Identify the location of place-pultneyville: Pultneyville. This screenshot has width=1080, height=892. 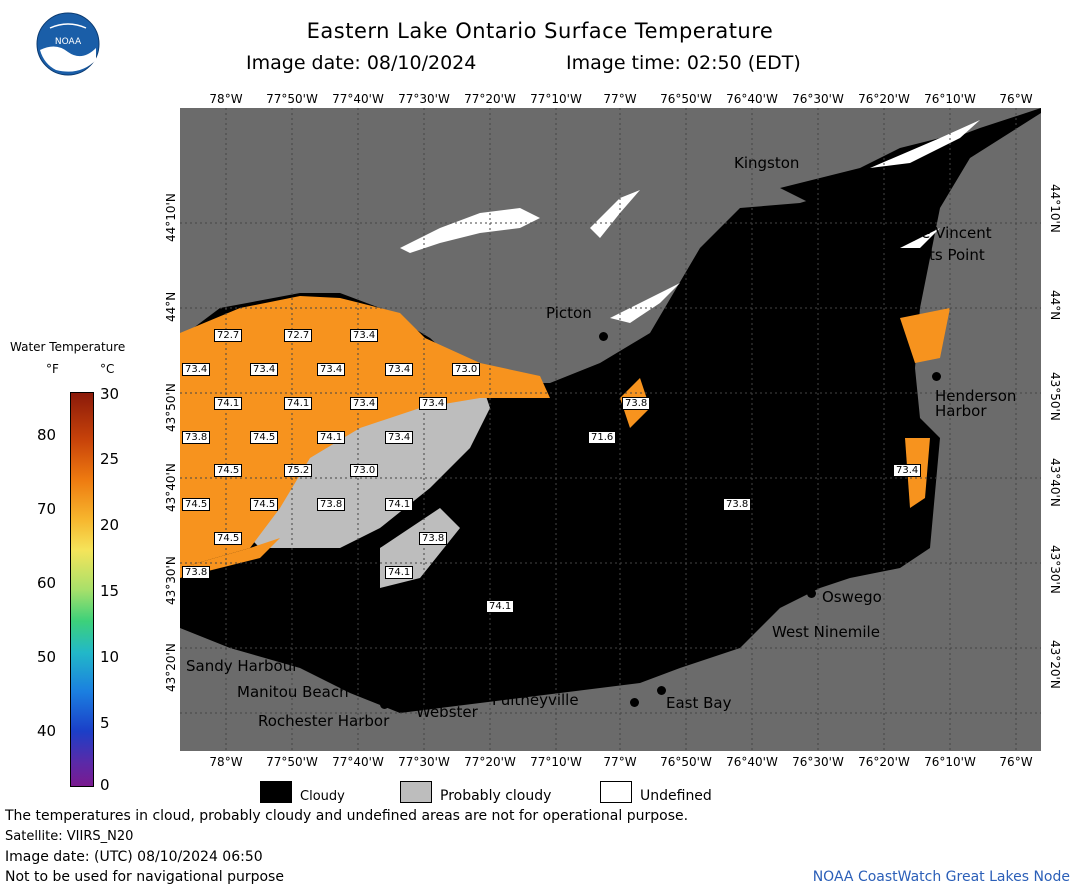
(535, 700).